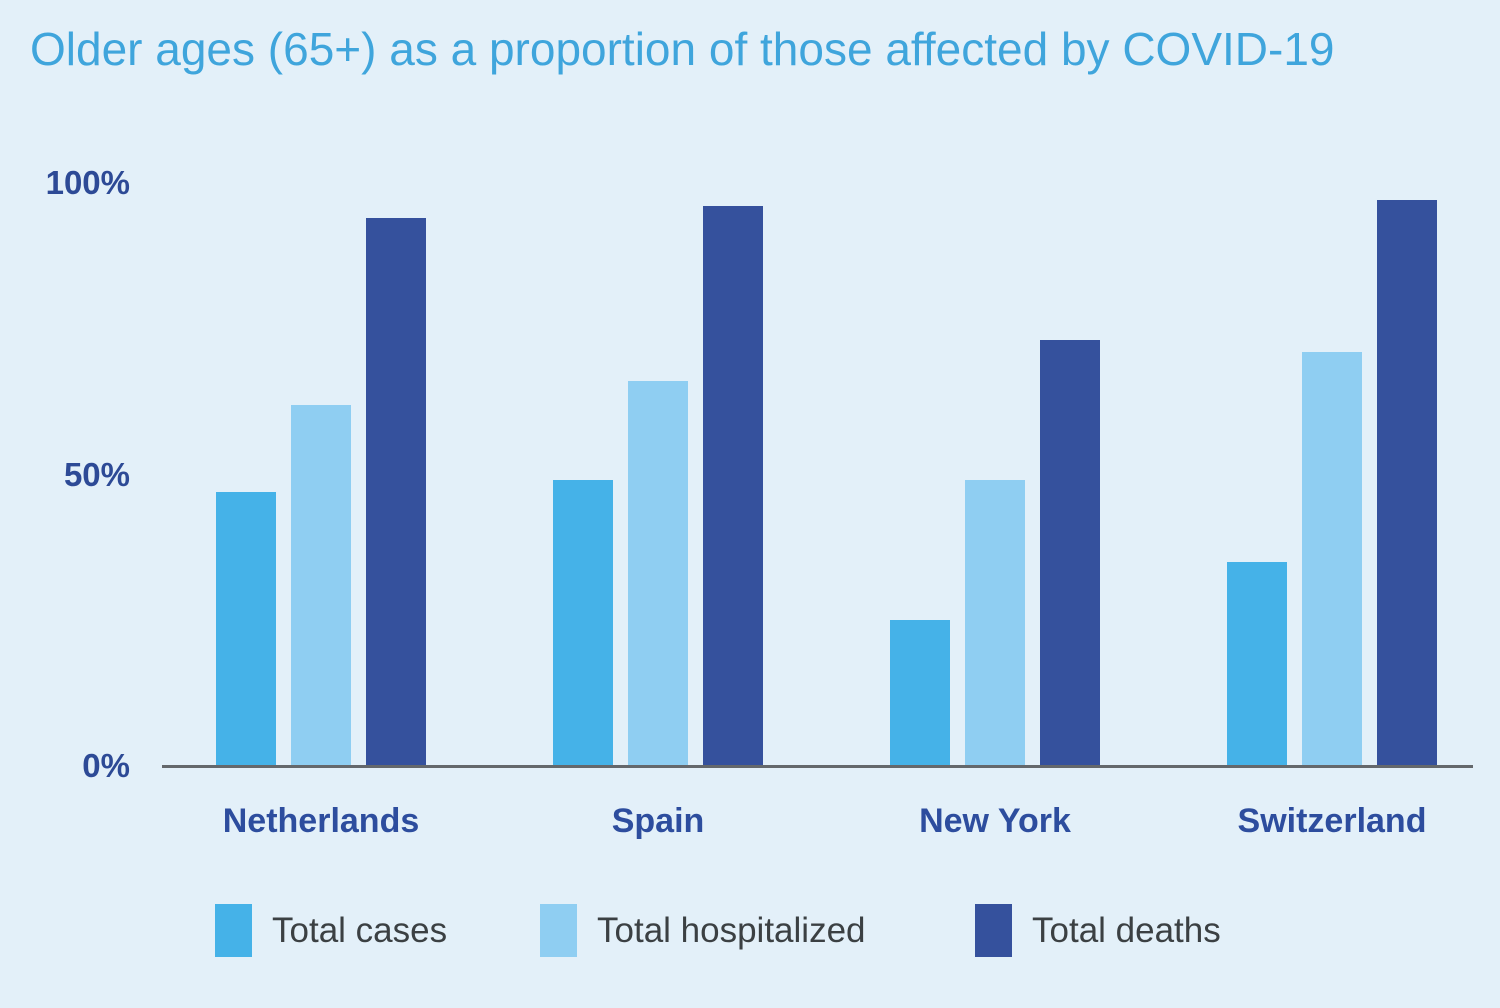  I want to click on bar-spain-total-hospitalized, so click(658, 573).